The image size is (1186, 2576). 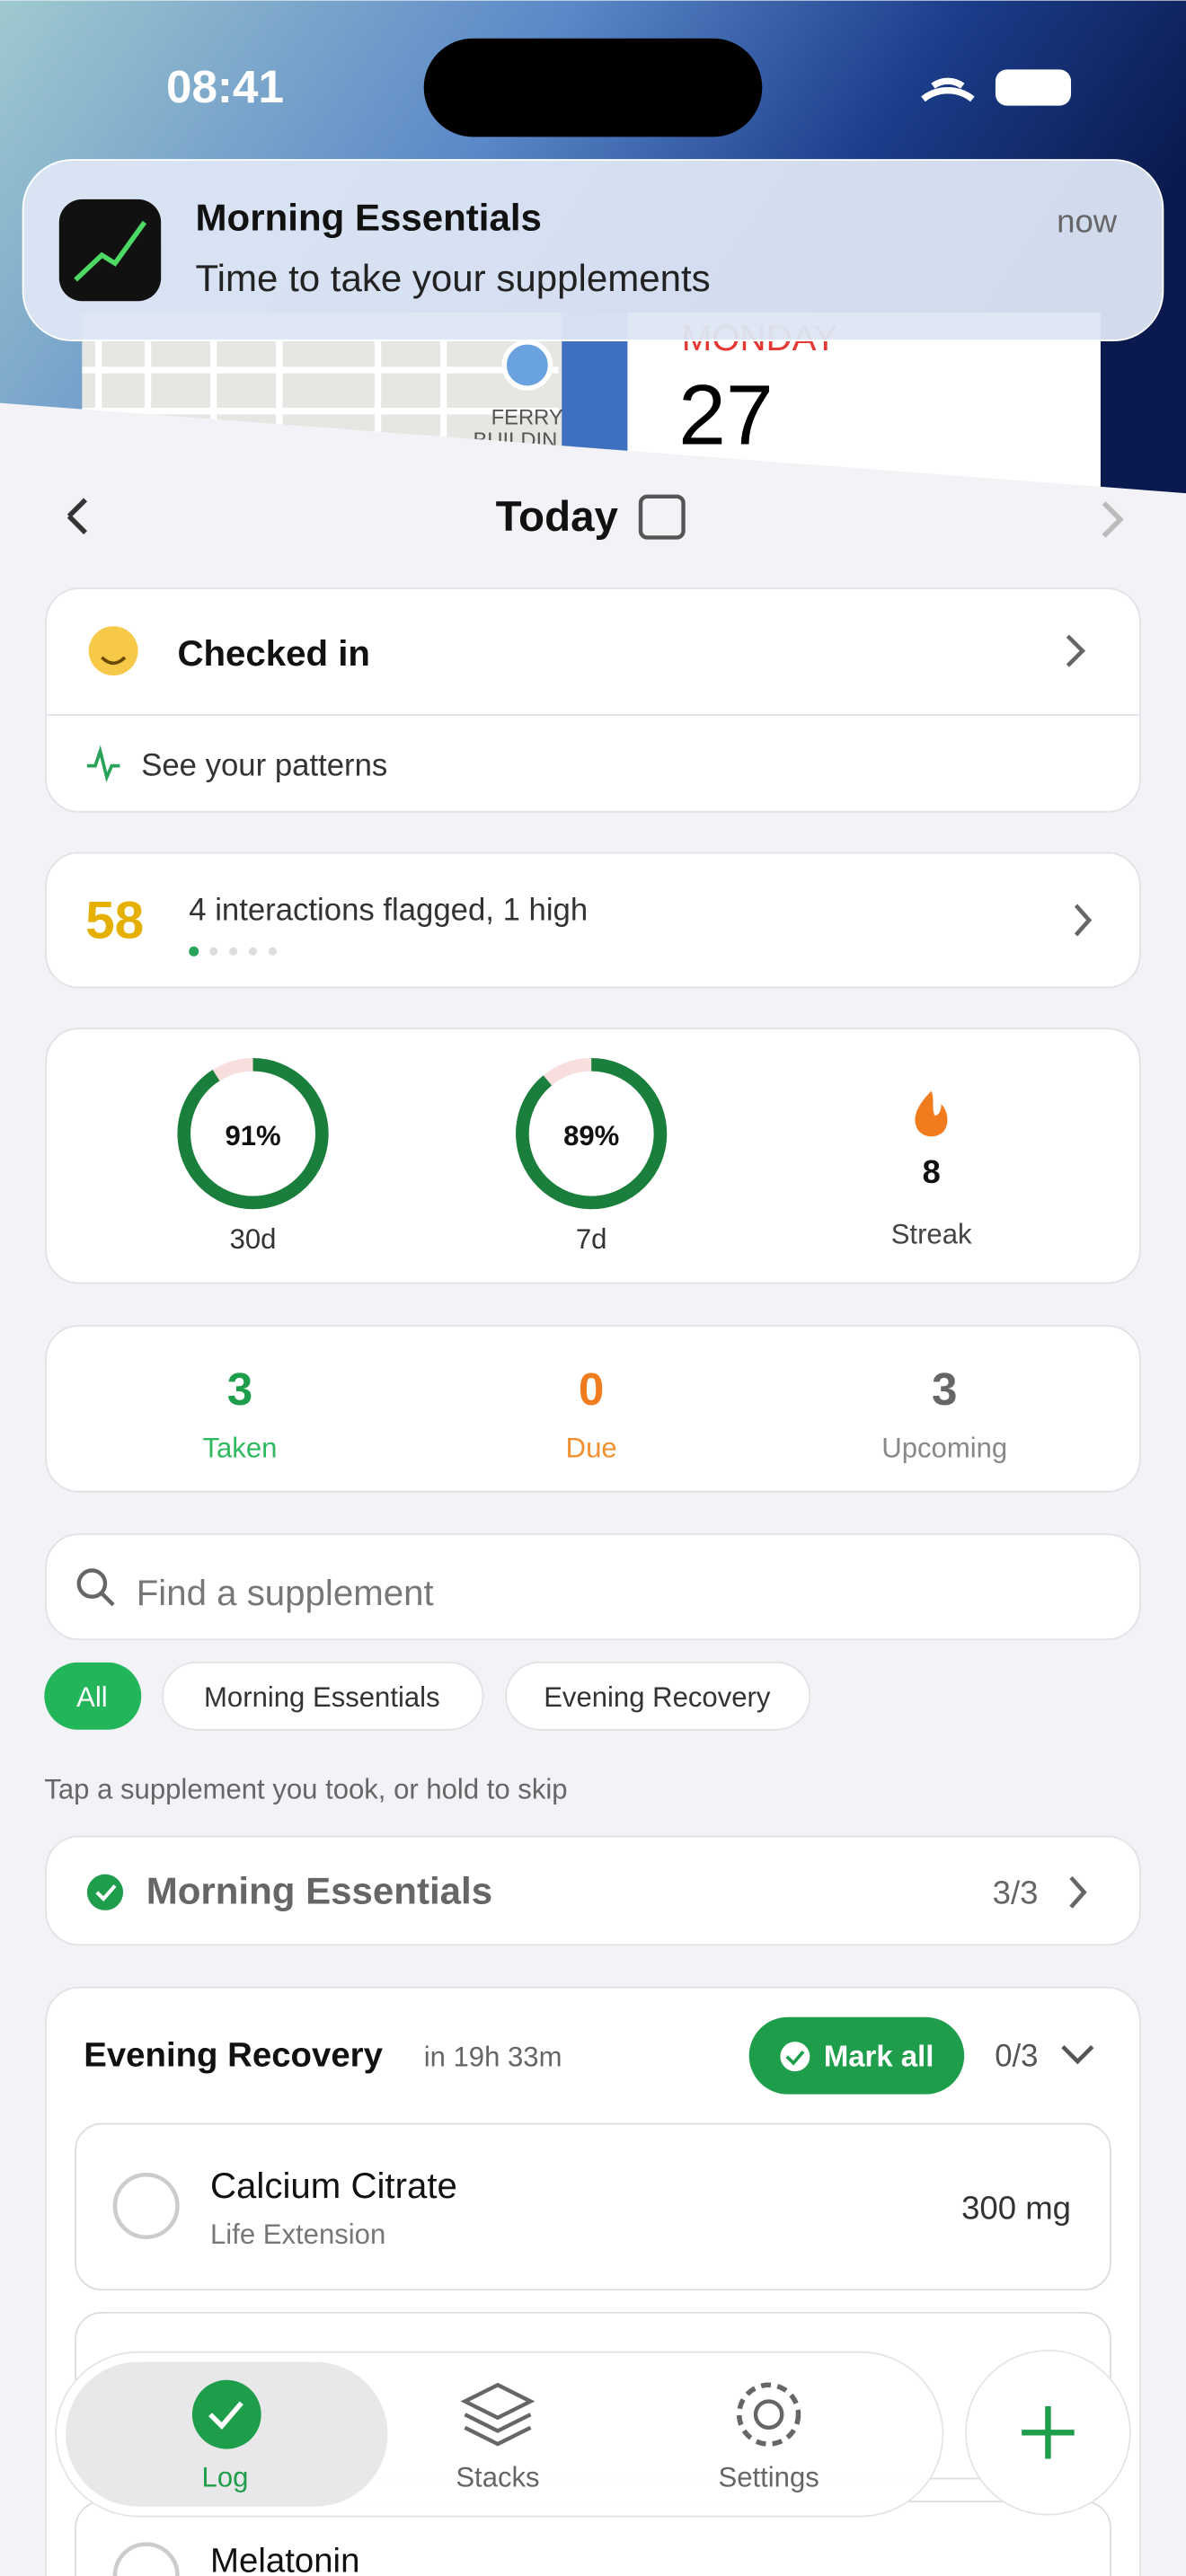 What do you see at coordinates (253, 1239) in the screenshot?
I see `ring-period: 30d` at bounding box center [253, 1239].